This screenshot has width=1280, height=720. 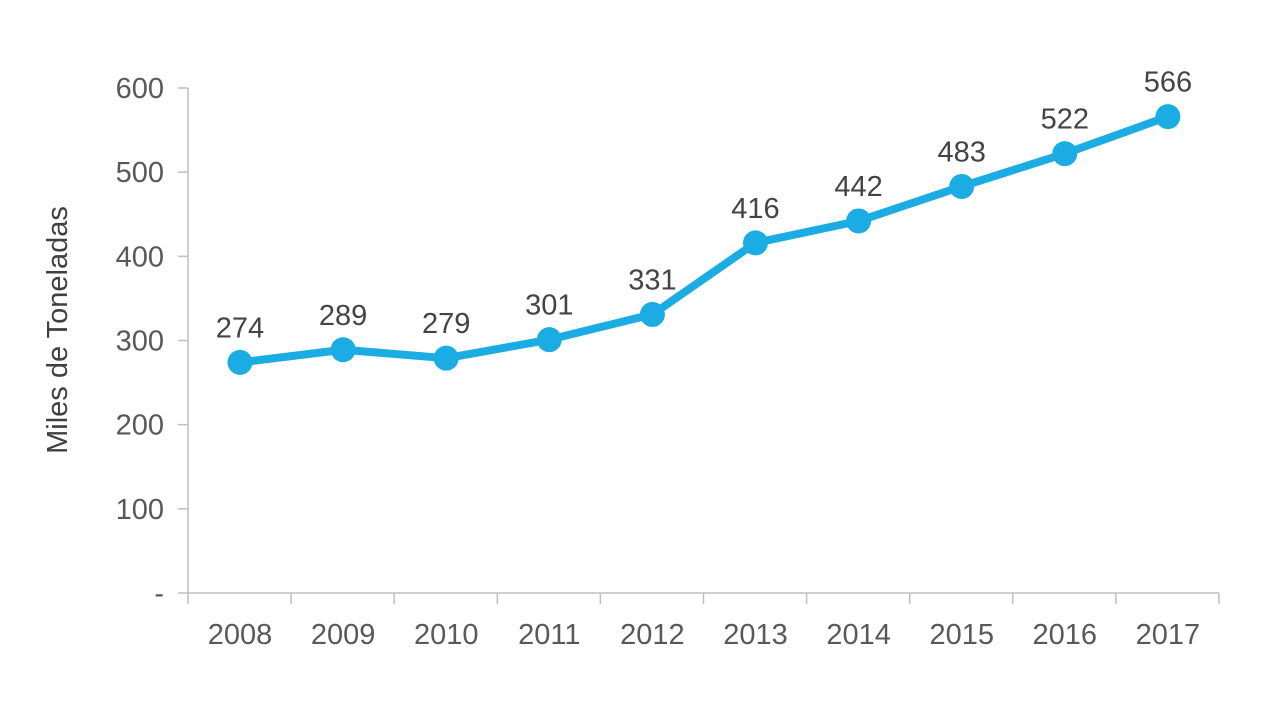 I want to click on y-axis-title: Miles de Toneladas, so click(x=58, y=330).